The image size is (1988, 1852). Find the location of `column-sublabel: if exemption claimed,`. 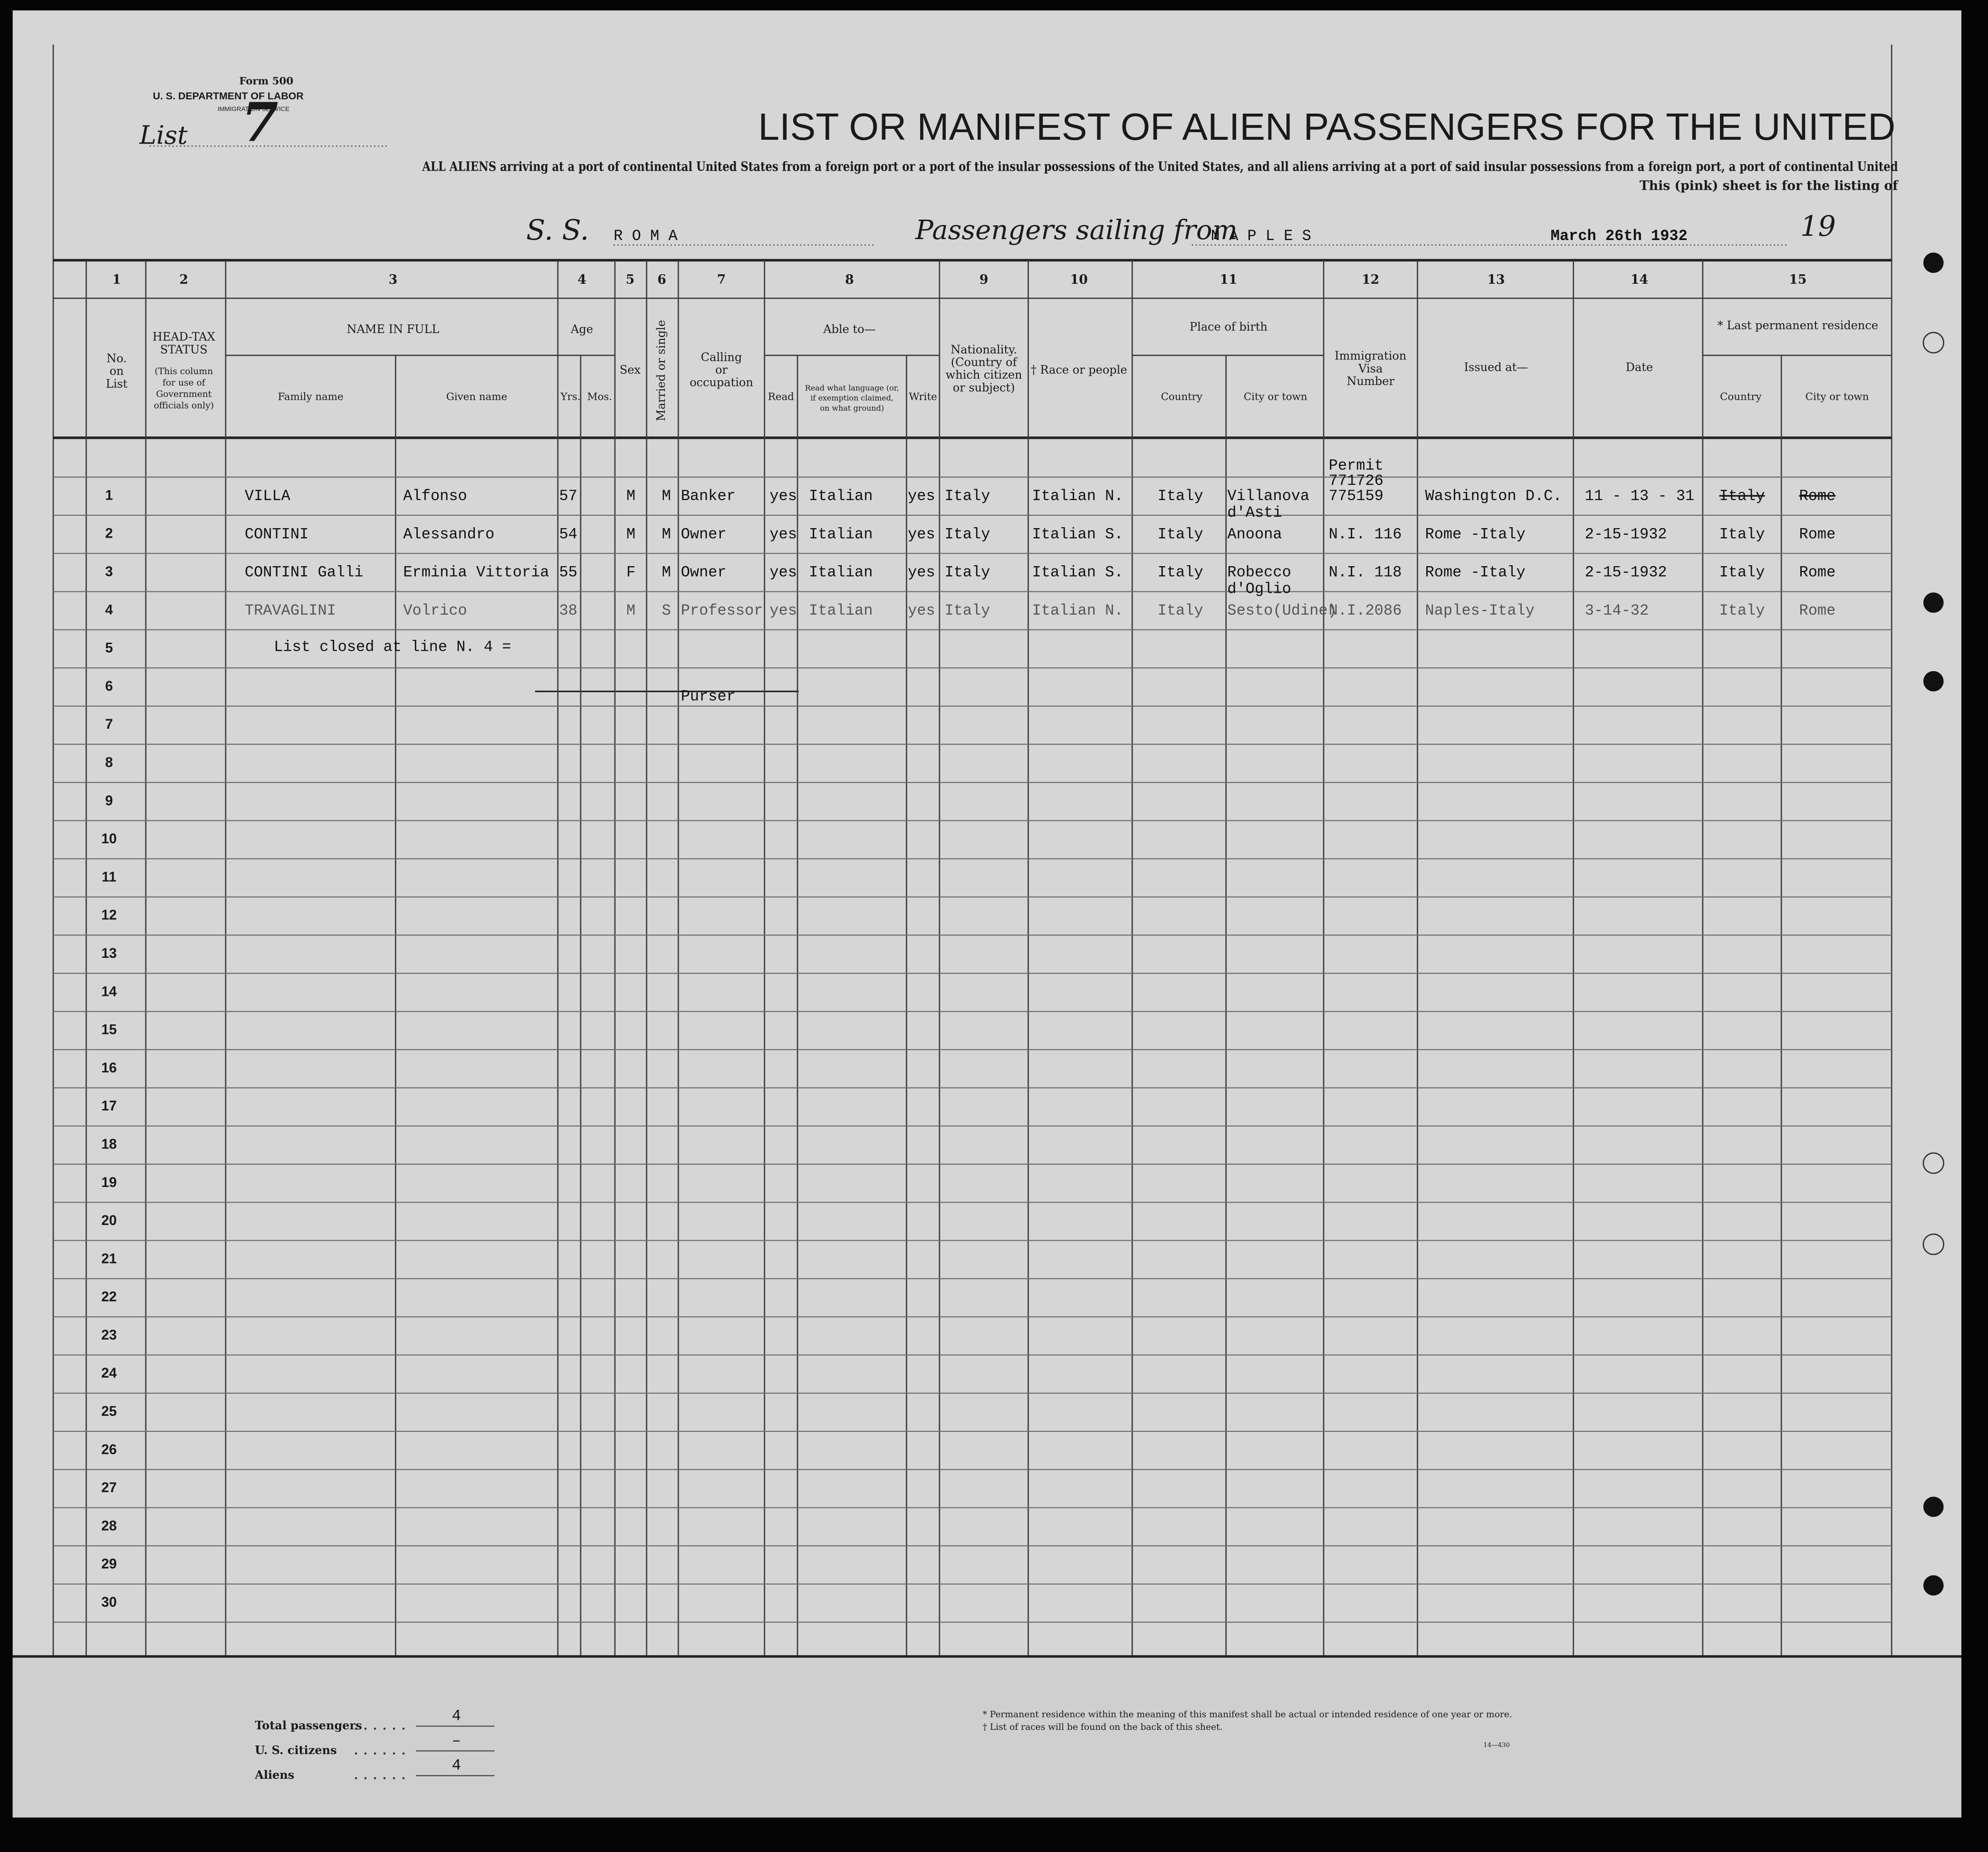

column-sublabel: if exemption claimed, is located at coordinates (851, 399).